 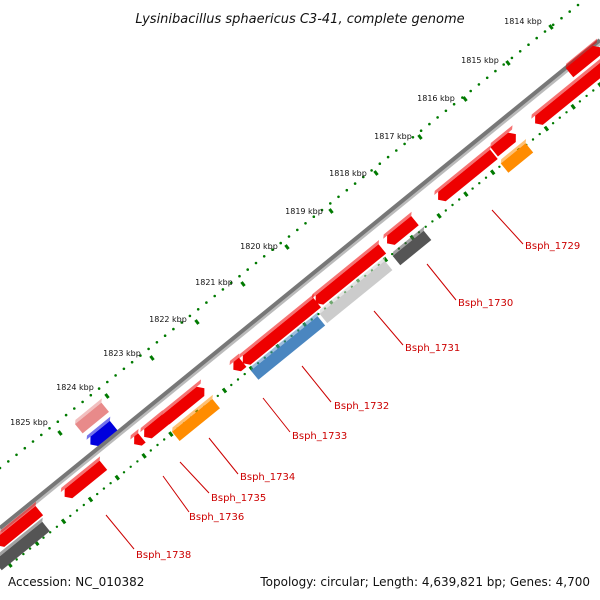 What do you see at coordinates (163, 555) in the screenshot?
I see `gene-label: Bsph_1738` at bounding box center [163, 555].